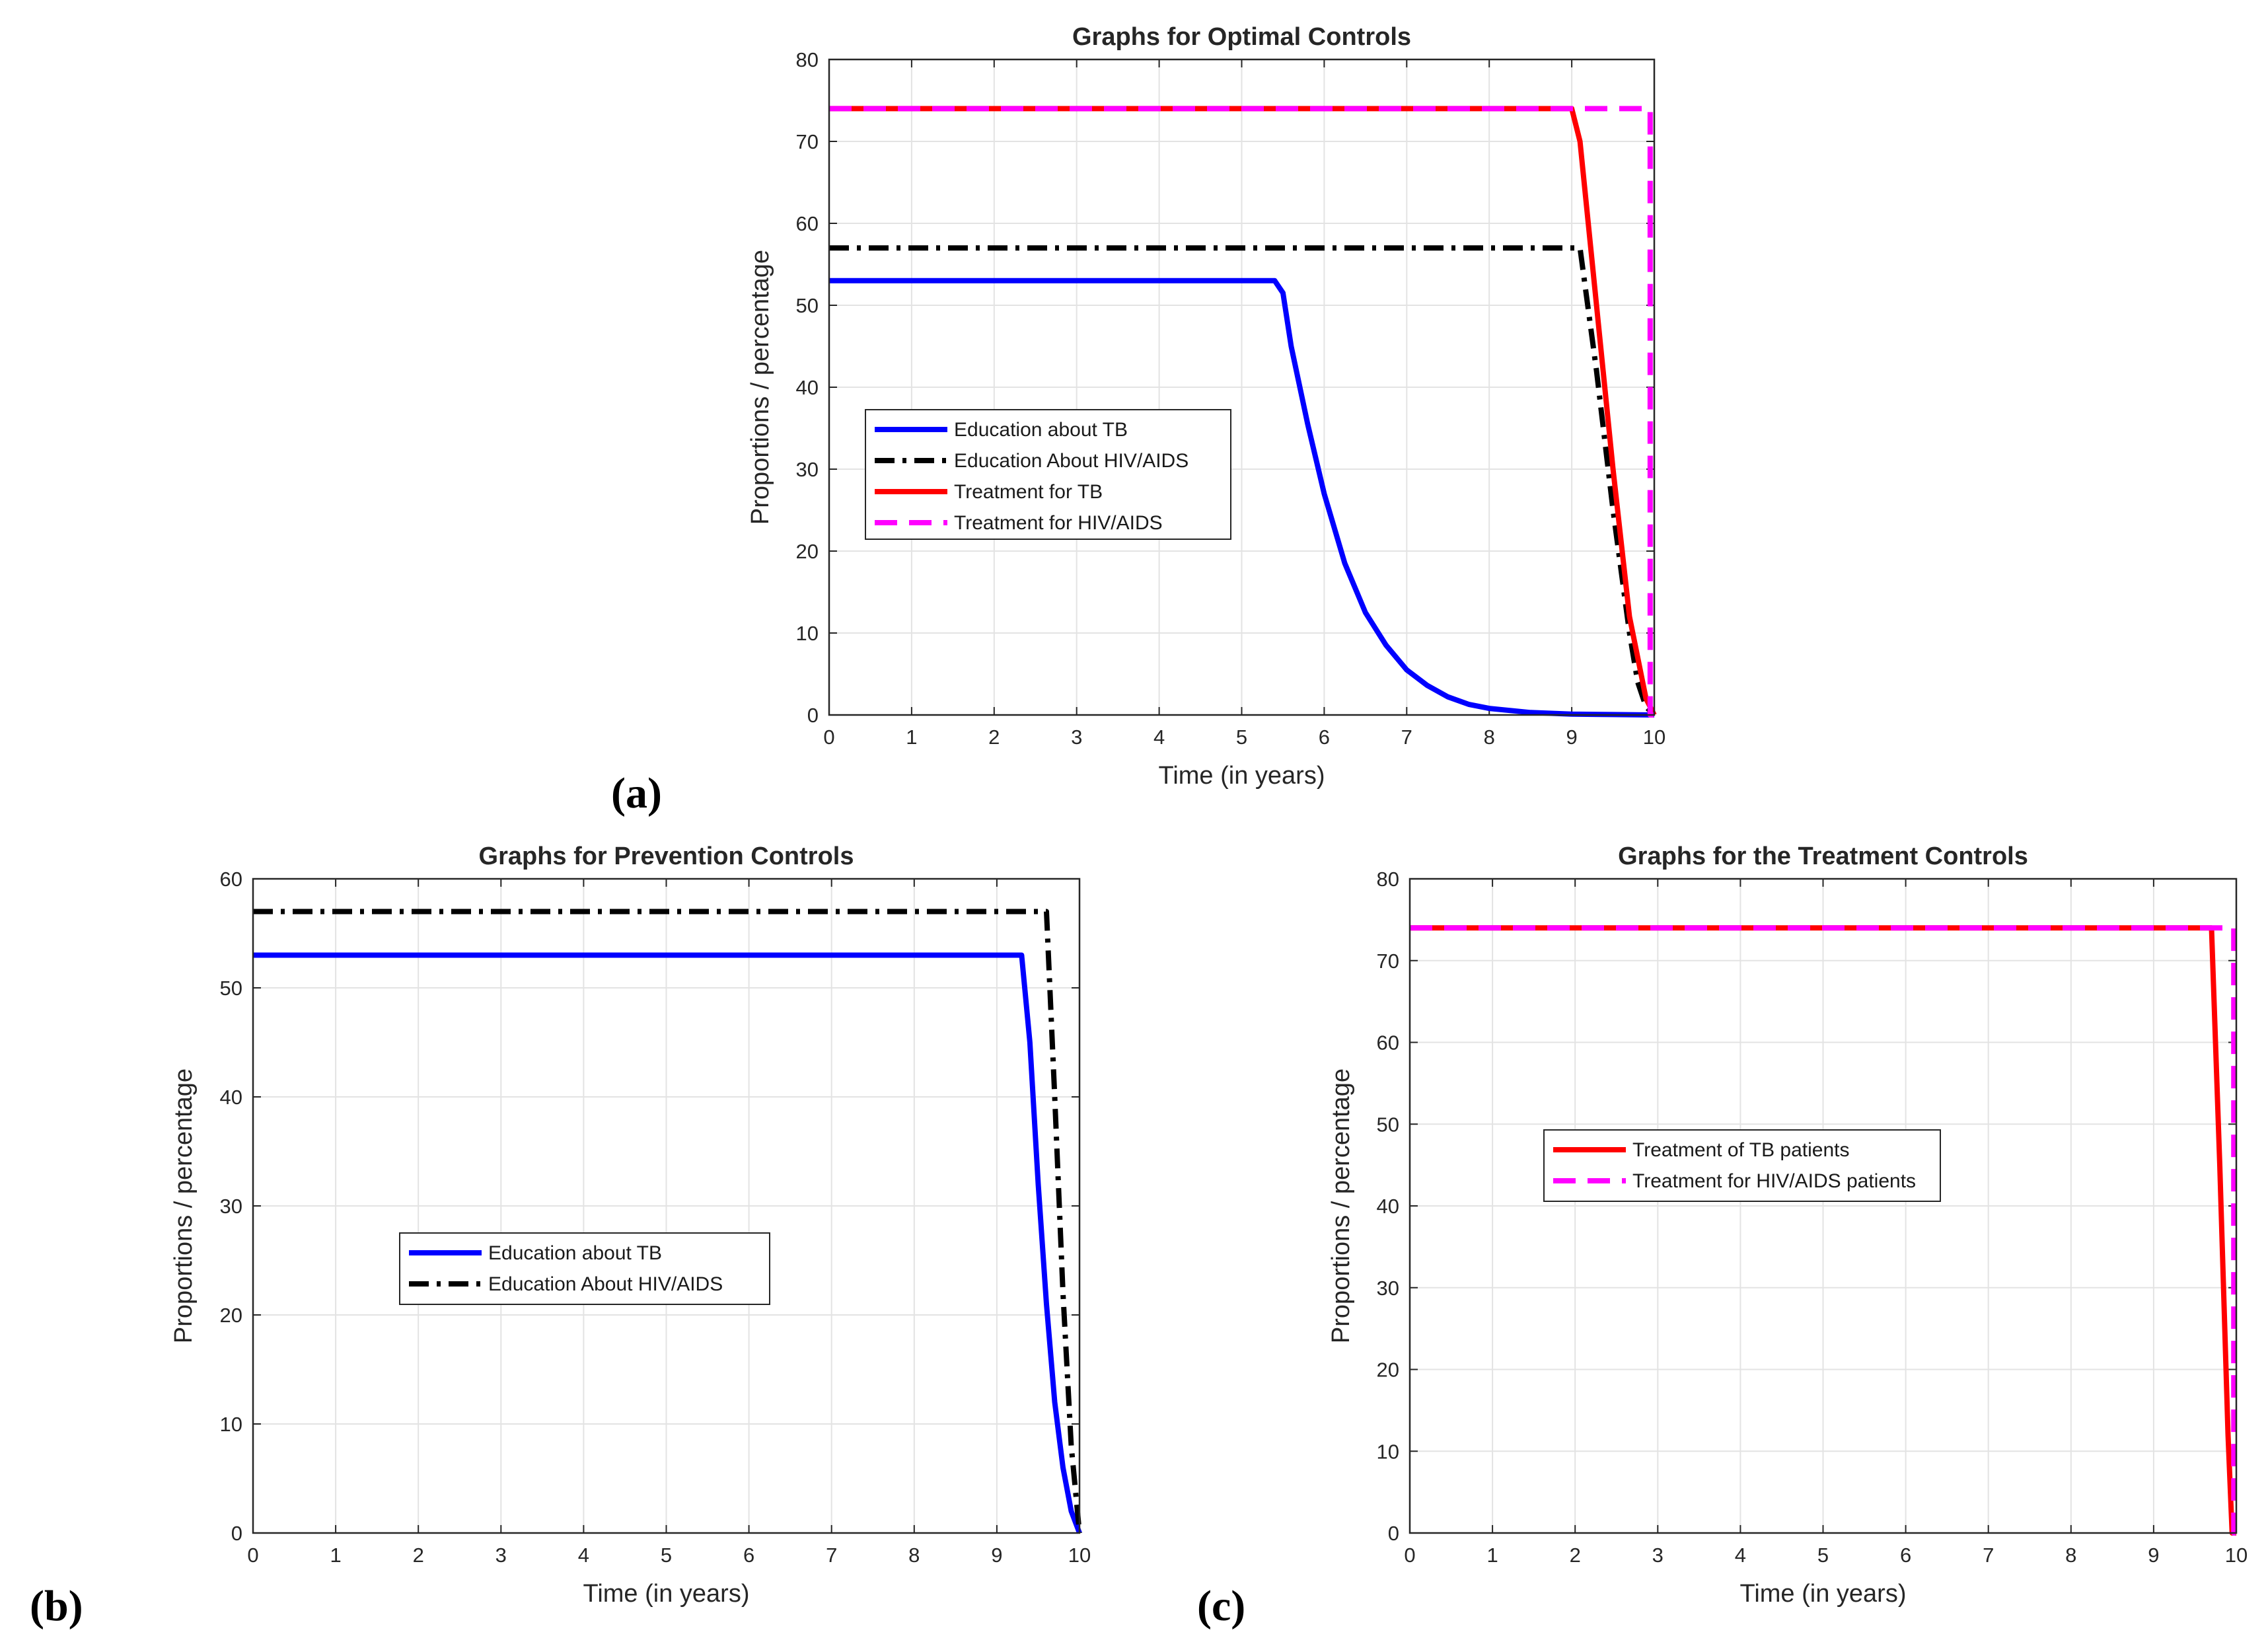 This screenshot has width=2268, height=1644. What do you see at coordinates (666, 856) in the screenshot?
I see `chart-title: Graphs for Prevention Controls` at bounding box center [666, 856].